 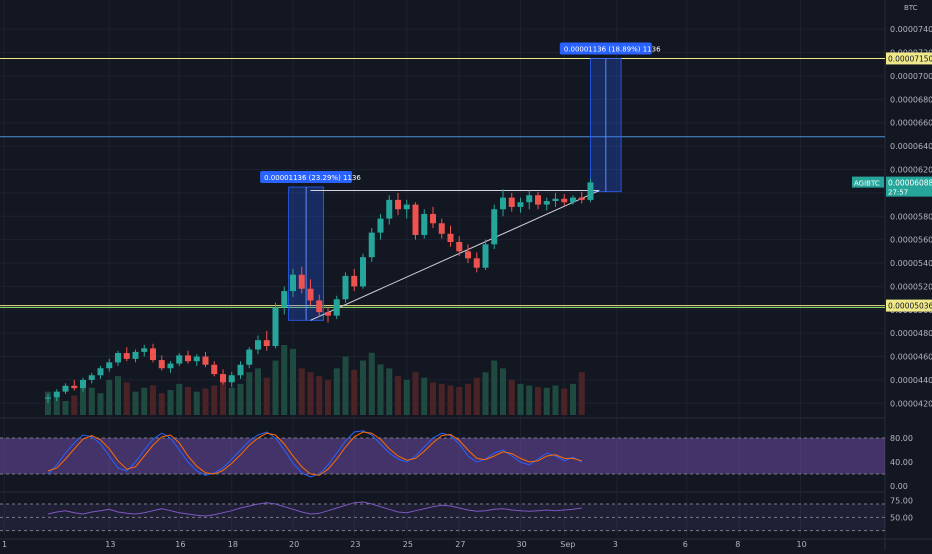 I want to click on symbol-label: AGIBTC, so click(x=867, y=184).